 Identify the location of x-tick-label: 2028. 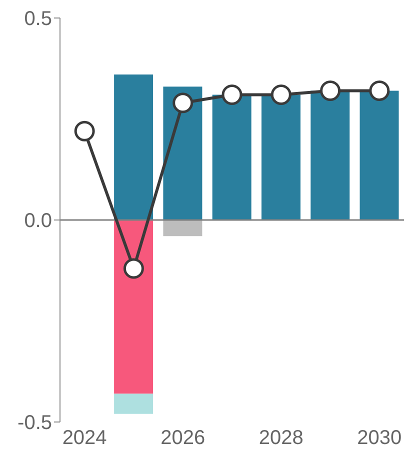
(281, 438).